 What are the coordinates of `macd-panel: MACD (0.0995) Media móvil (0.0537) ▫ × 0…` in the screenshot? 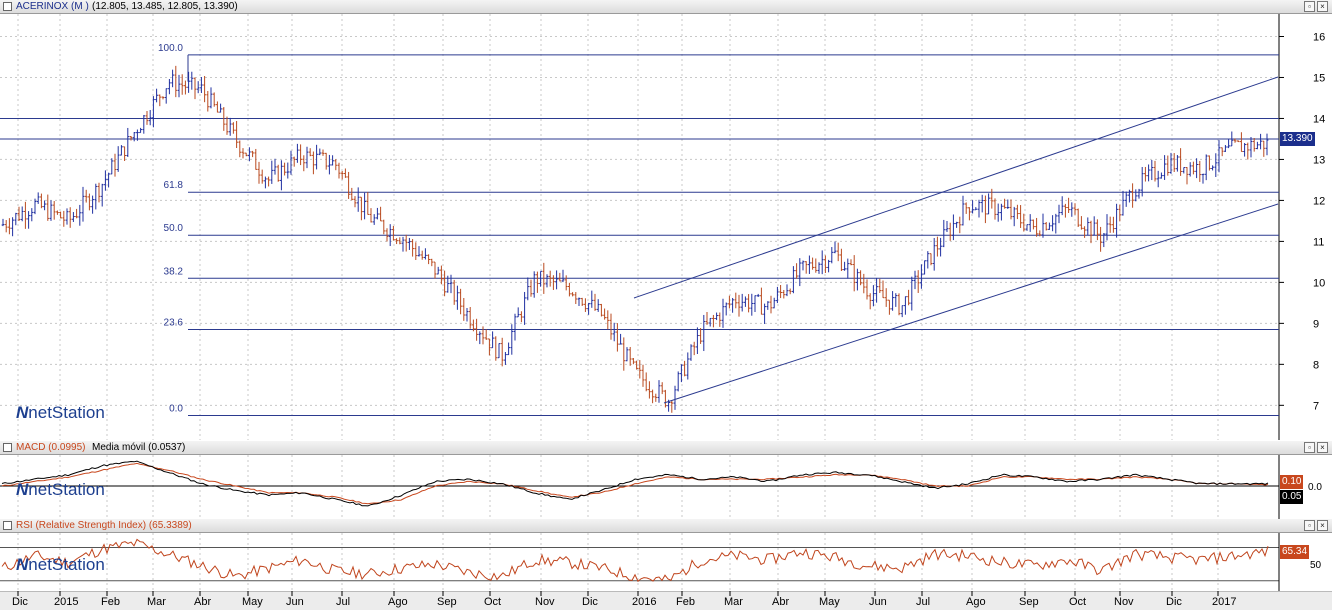 It's located at (666, 480).